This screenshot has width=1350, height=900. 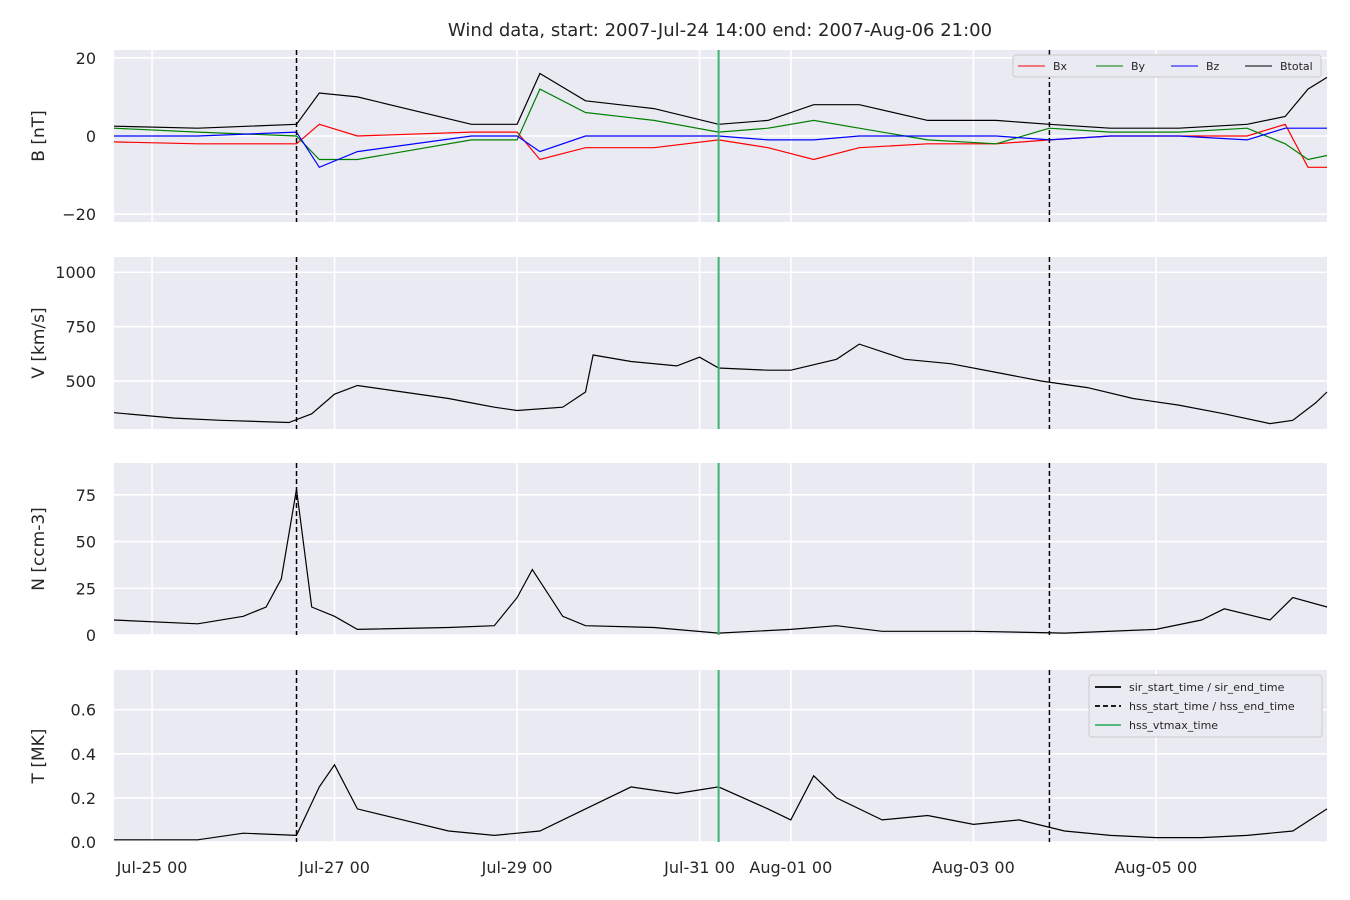 I want to click on legend-label: Bx, so click(x=1060, y=66).